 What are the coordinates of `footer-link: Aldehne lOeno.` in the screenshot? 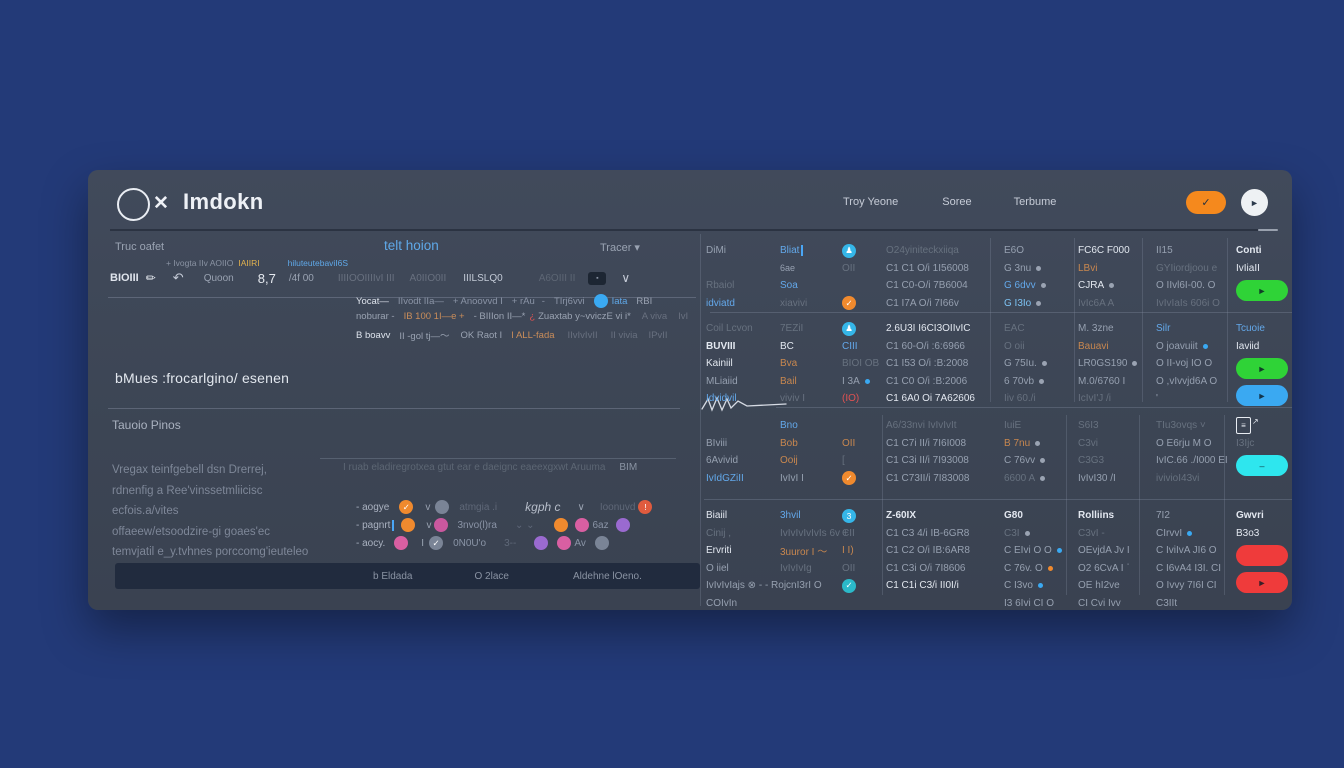 It's located at (607, 576).